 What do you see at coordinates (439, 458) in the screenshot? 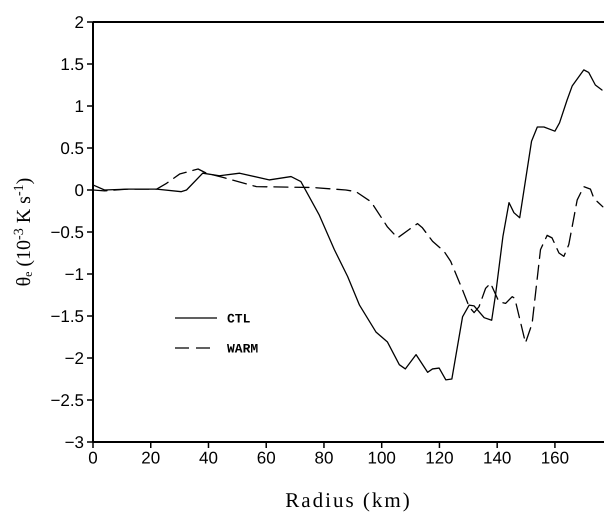
I see `x-tick-label: 120` at bounding box center [439, 458].